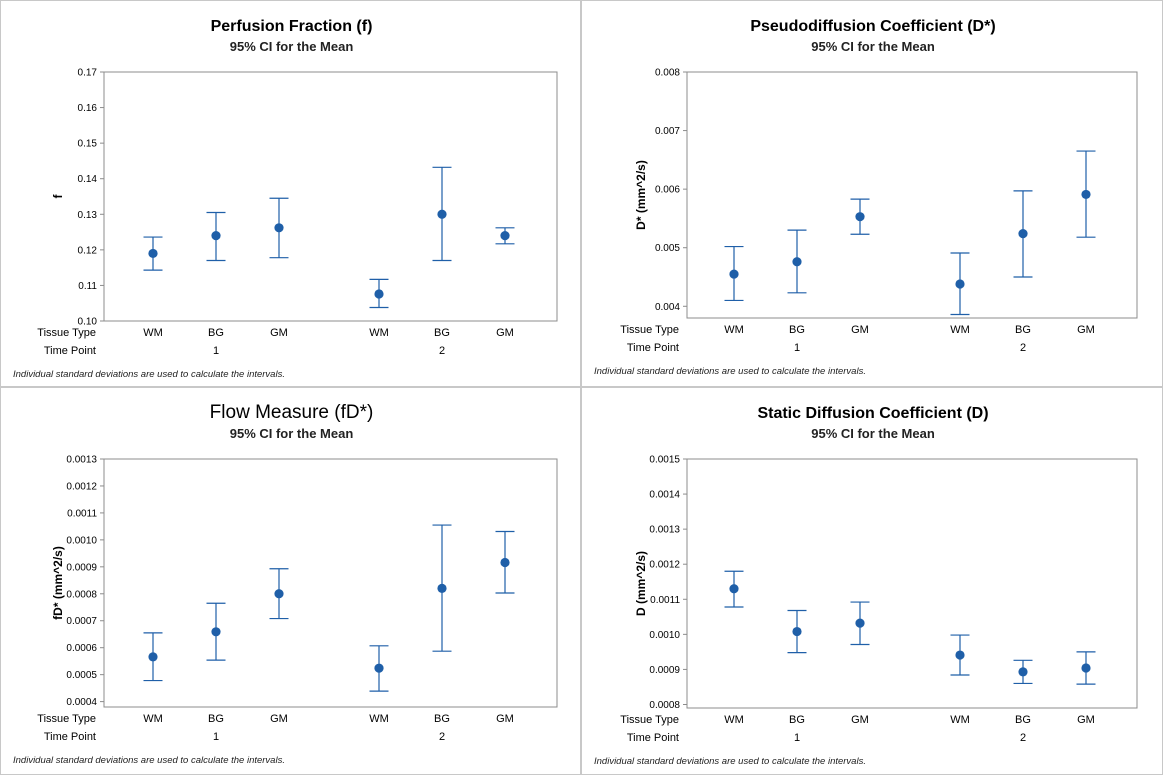 The image size is (1163, 775). What do you see at coordinates (292, 26) in the screenshot?
I see `chart-title: Perfusion Fraction (f)` at bounding box center [292, 26].